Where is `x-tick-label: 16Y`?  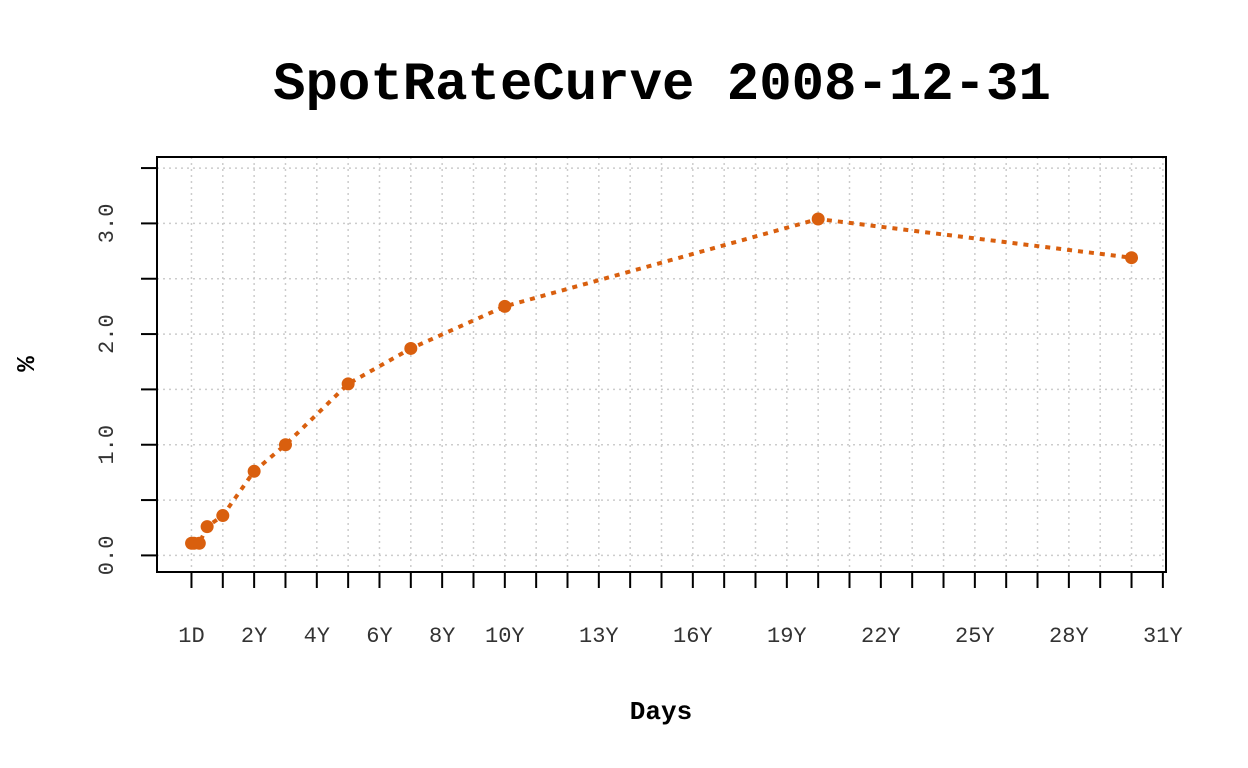
x-tick-label: 16Y is located at coordinates (693, 636).